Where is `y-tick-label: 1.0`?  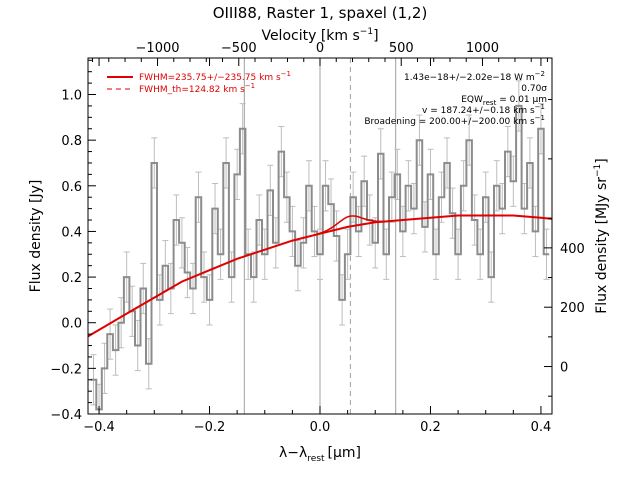 y-tick-label: 1.0 is located at coordinates (71, 96).